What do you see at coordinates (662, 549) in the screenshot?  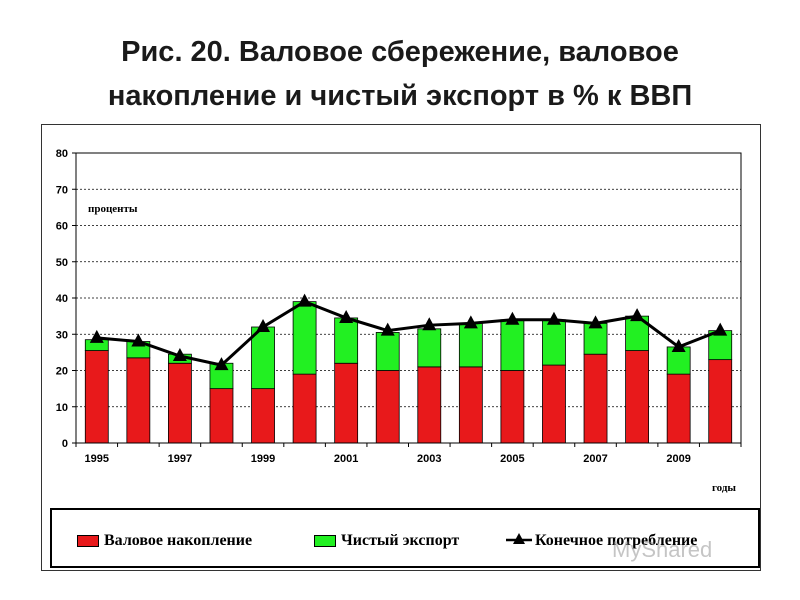 I see `watermark: MyShared` at bounding box center [662, 549].